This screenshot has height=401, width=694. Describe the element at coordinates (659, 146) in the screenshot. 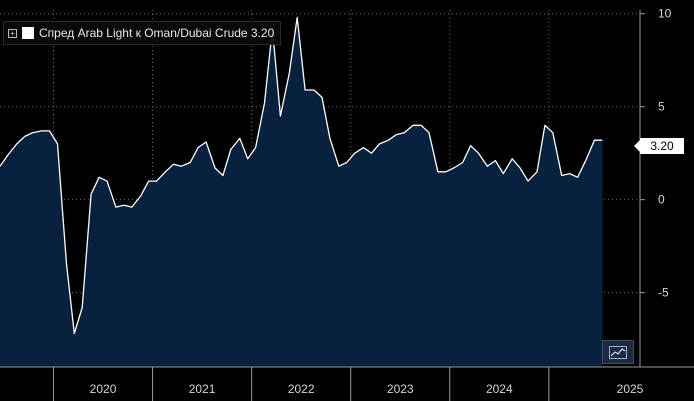

I see `last-value-label: 3.20` at that location.